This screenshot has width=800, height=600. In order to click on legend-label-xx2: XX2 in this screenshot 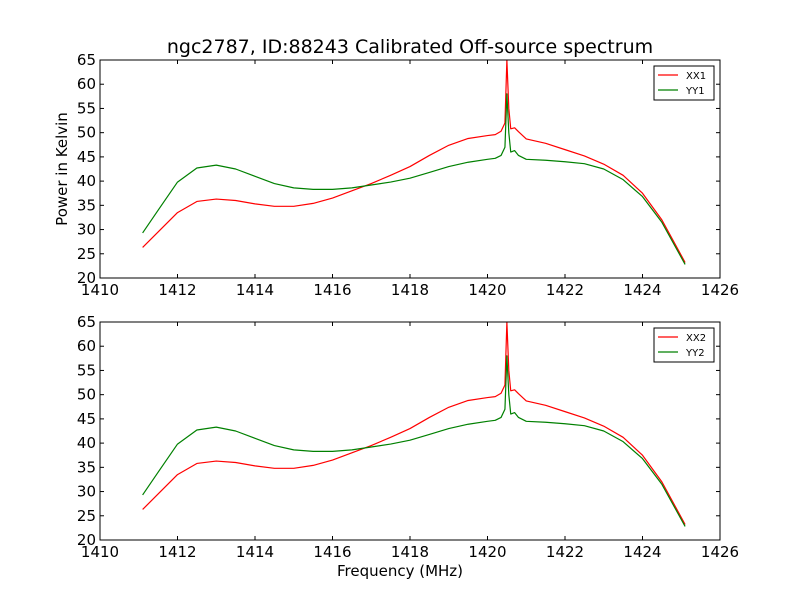, I will do `click(696, 338)`.